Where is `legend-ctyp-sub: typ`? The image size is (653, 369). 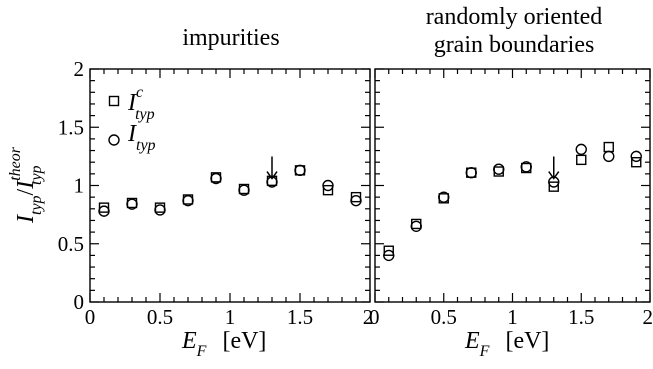
legend-ctyp-sub: typ is located at coordinates (145, 114).